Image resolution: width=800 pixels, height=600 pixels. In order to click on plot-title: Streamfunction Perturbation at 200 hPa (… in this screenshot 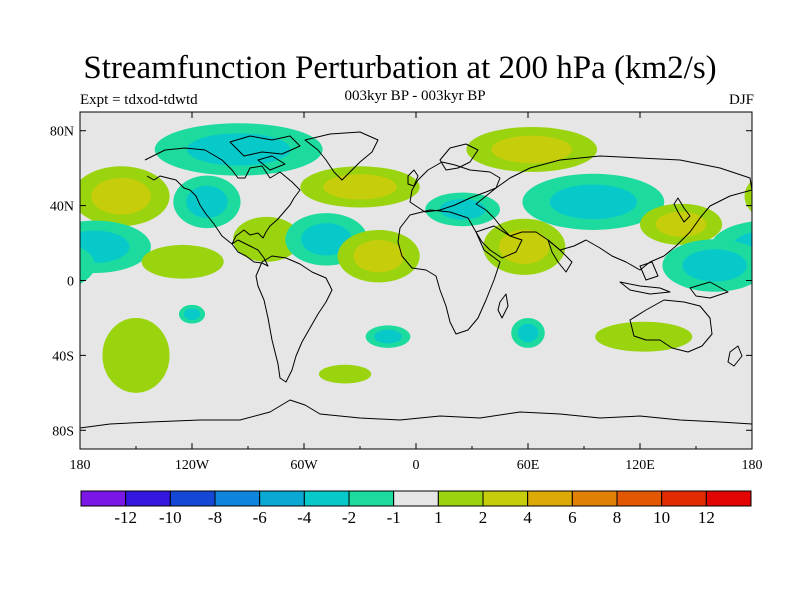, I will do `click(400, 68)`.